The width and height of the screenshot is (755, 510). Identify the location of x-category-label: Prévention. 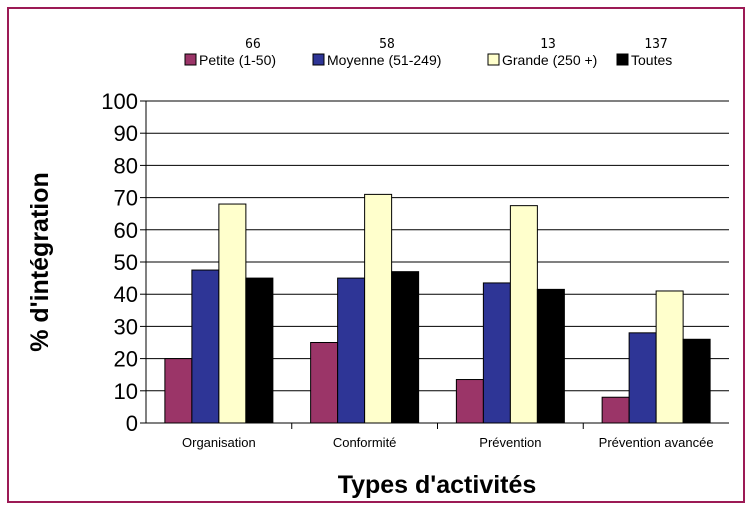
(510, 442).